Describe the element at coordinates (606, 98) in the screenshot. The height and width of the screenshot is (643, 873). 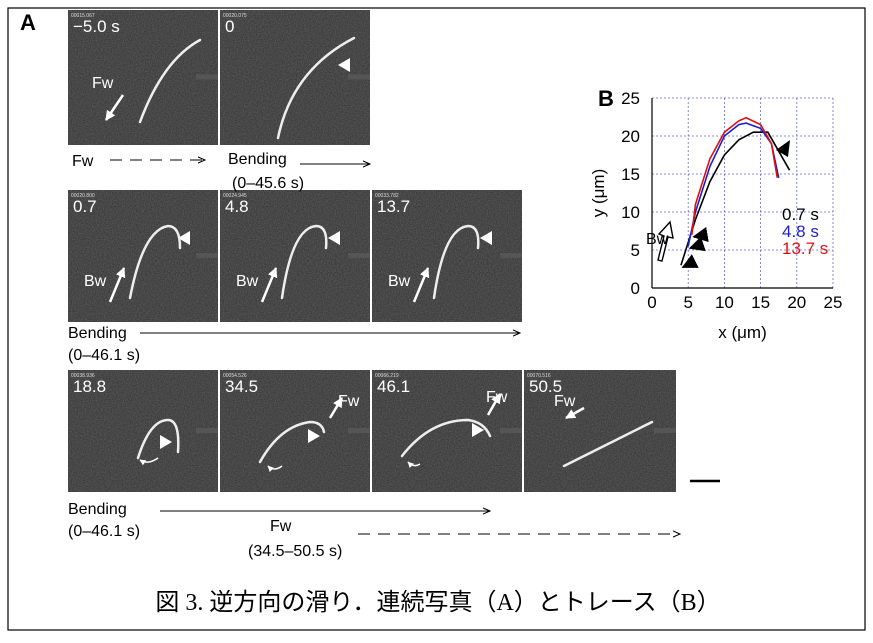
I see `panel-label: B` at that location.